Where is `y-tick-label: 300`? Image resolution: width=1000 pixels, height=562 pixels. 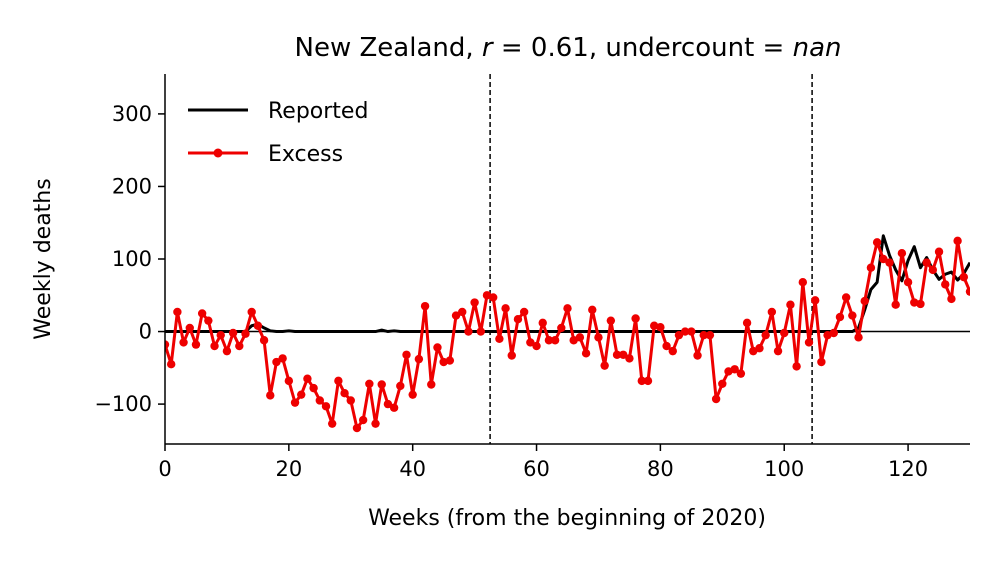
y-tick-label: 300 is located at coordinates (132, 114).